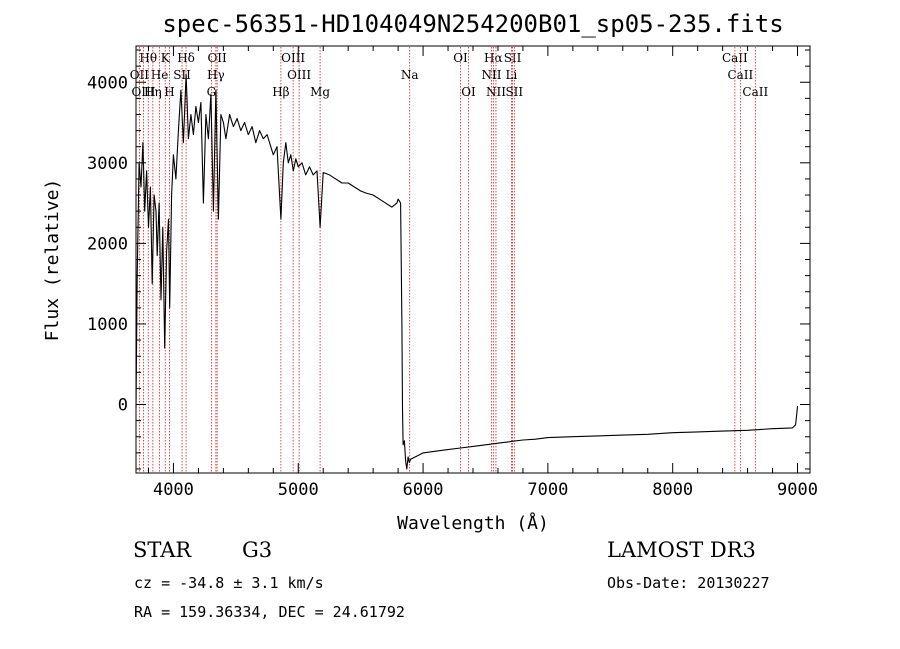  I want to click on x-tick-label: 8000, so click(672, 490).